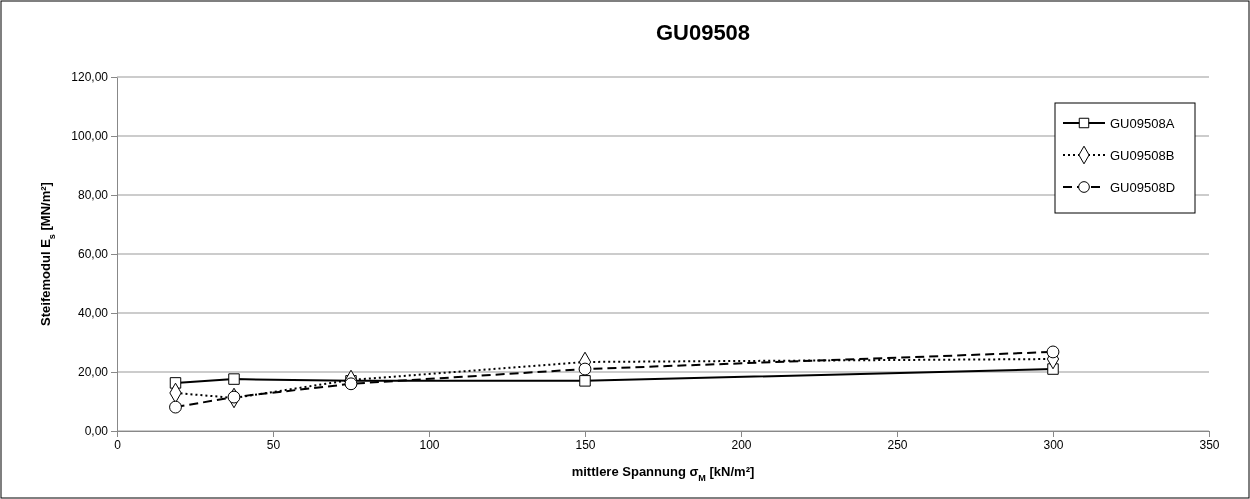 The image size is (1250, 499). Describe the element at coordinates (93, 254) in the screenshot. I see `y-tick-label: 60,00` at that location.